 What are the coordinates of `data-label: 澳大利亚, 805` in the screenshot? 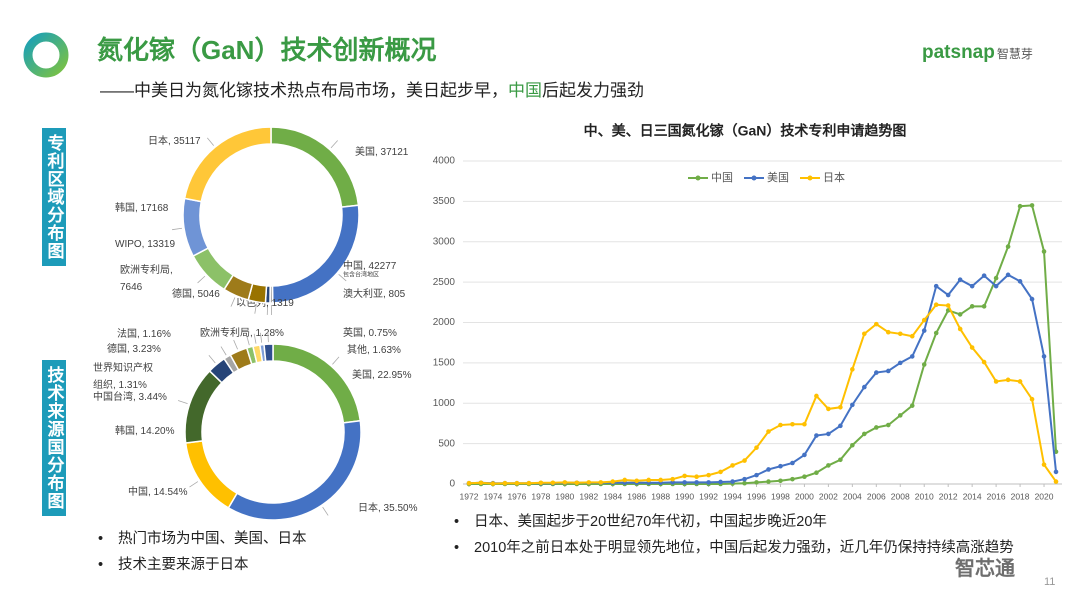 It's located at (374, 293).